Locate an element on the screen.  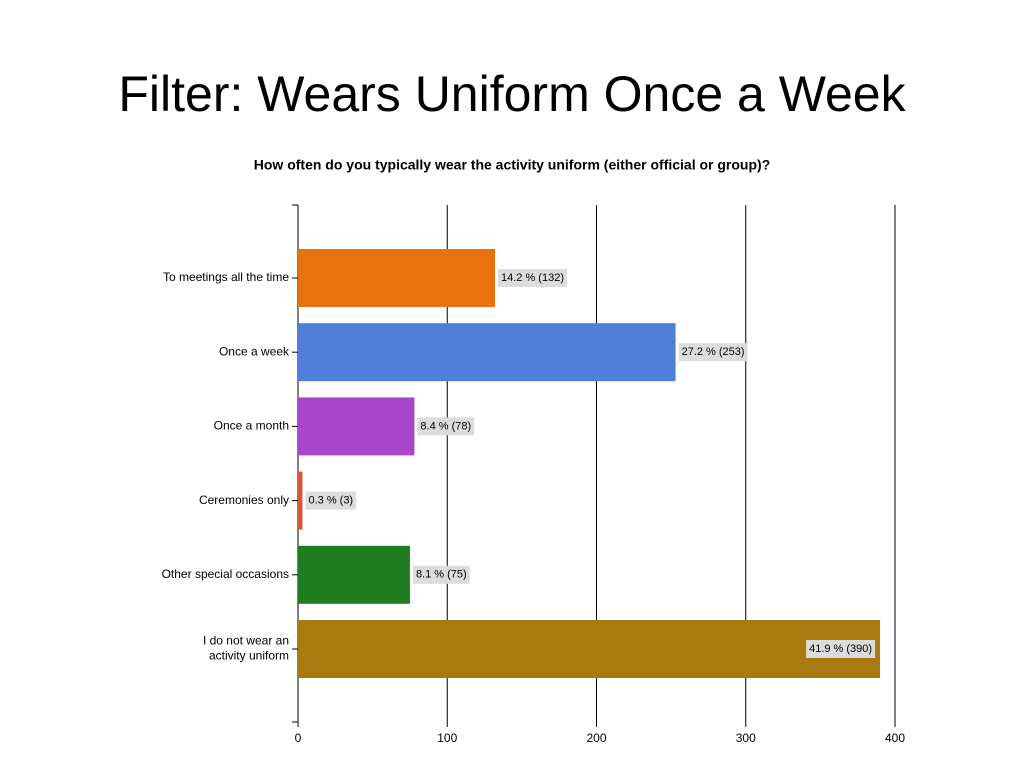
value-label: 41.9 % (390) is located at coordinates (840, 649).